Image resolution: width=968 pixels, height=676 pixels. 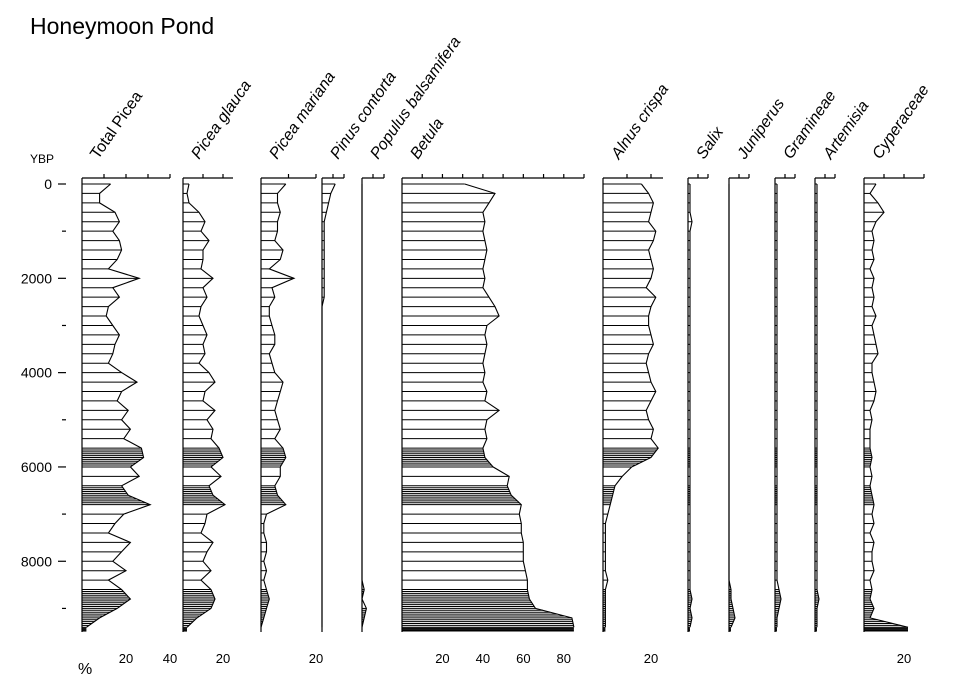 I want to click on curve-picea-glauca, so click(x=206, y=405).